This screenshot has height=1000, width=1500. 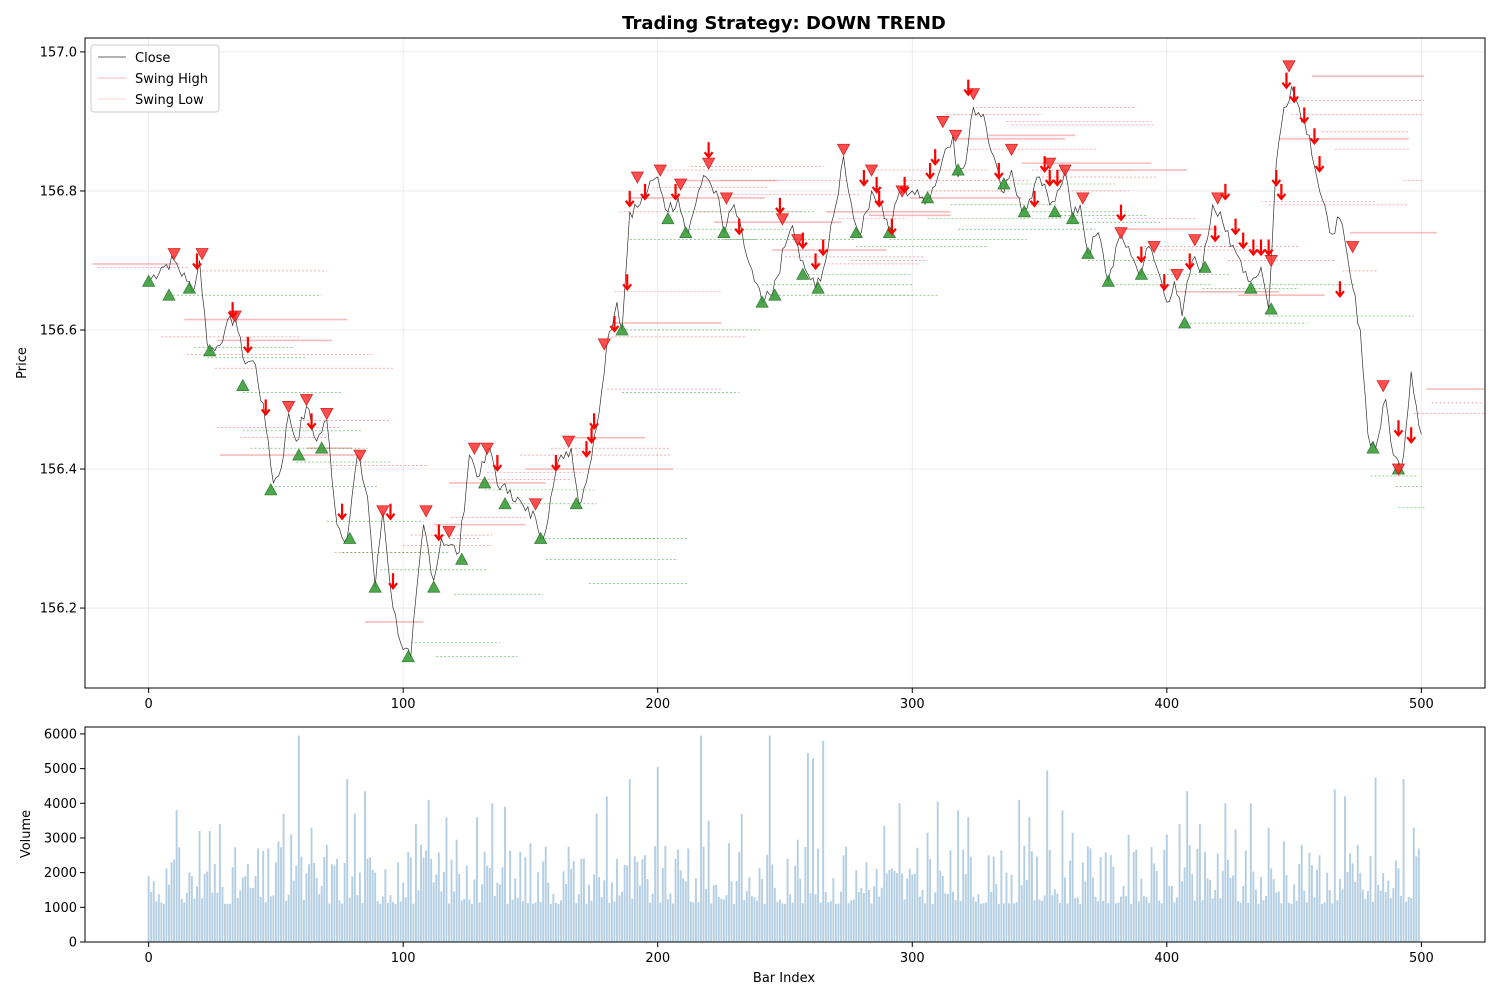 What do you see at coordinates (657, 704) in the screenshot?
I see `price-x-tick-label: 200` at bounding box center [657, 704].